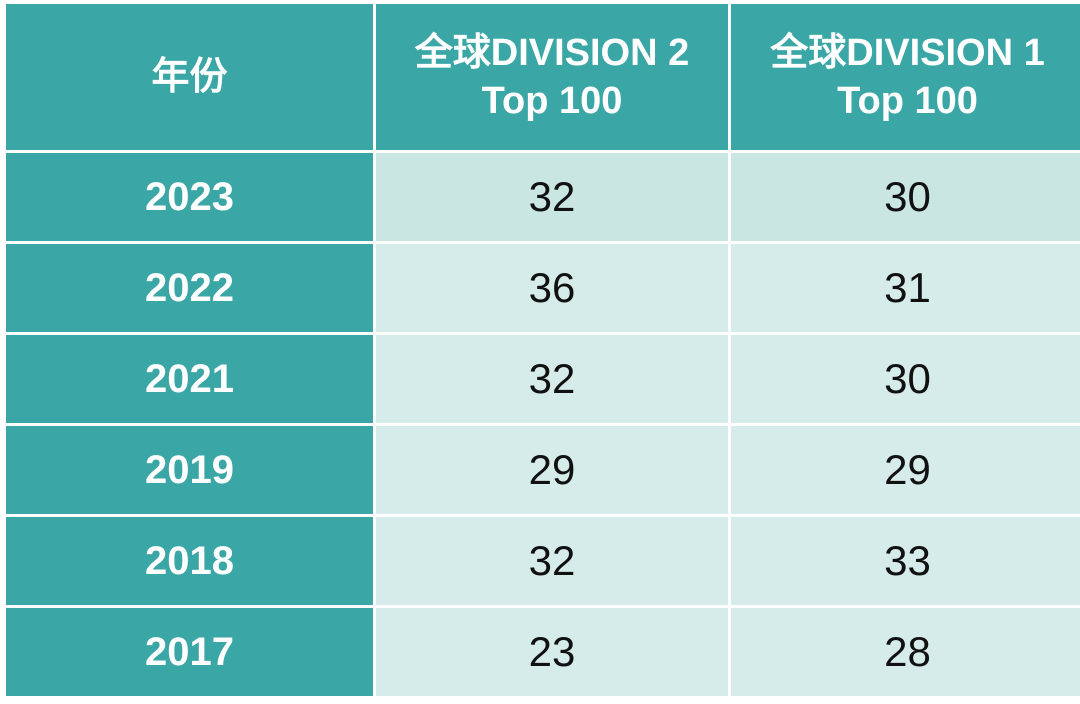  I want to click on division-1-cell: 33, so click(905, 561).